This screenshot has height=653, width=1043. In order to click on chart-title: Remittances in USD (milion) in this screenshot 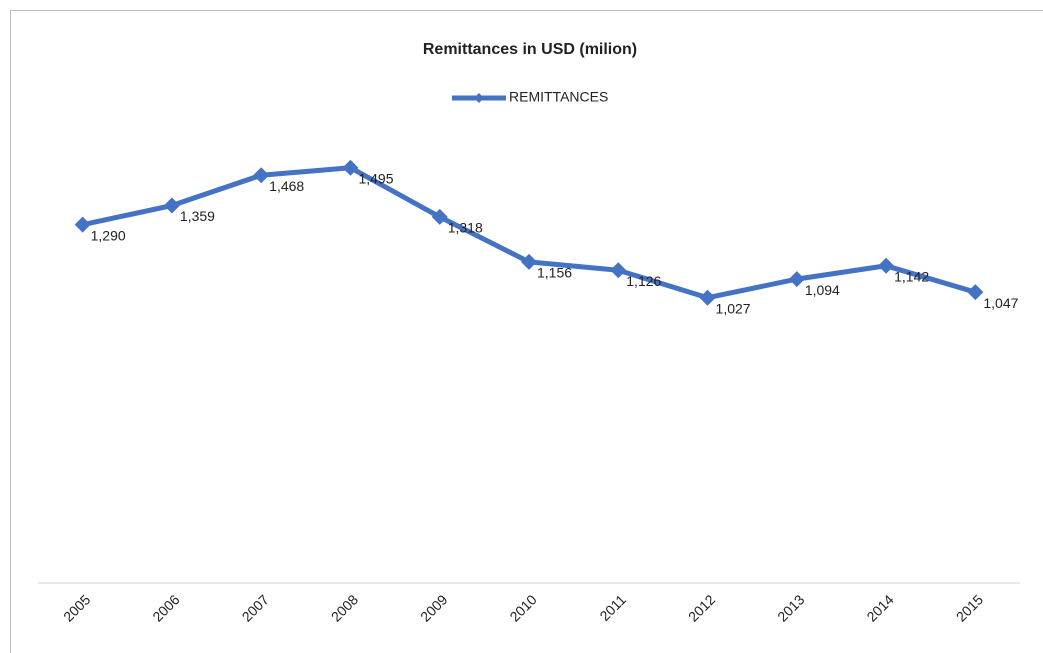, I will do `click(530, 49)`.